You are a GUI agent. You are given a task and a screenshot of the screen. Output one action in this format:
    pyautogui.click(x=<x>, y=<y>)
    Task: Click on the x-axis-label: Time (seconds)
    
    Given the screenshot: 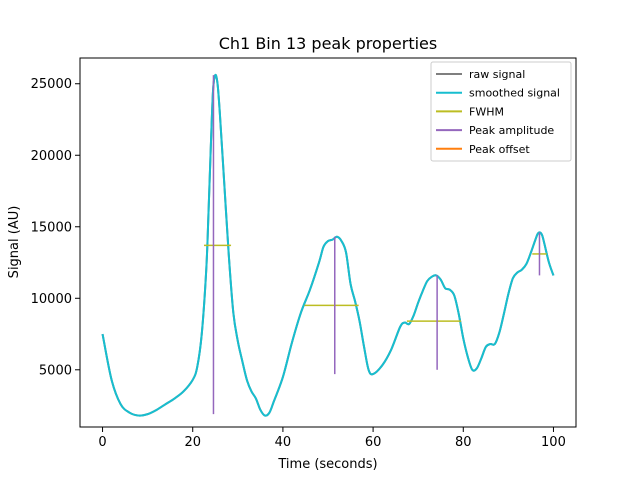 What is the action you would take?
    pyautogui.click(x=327, y=464)
    